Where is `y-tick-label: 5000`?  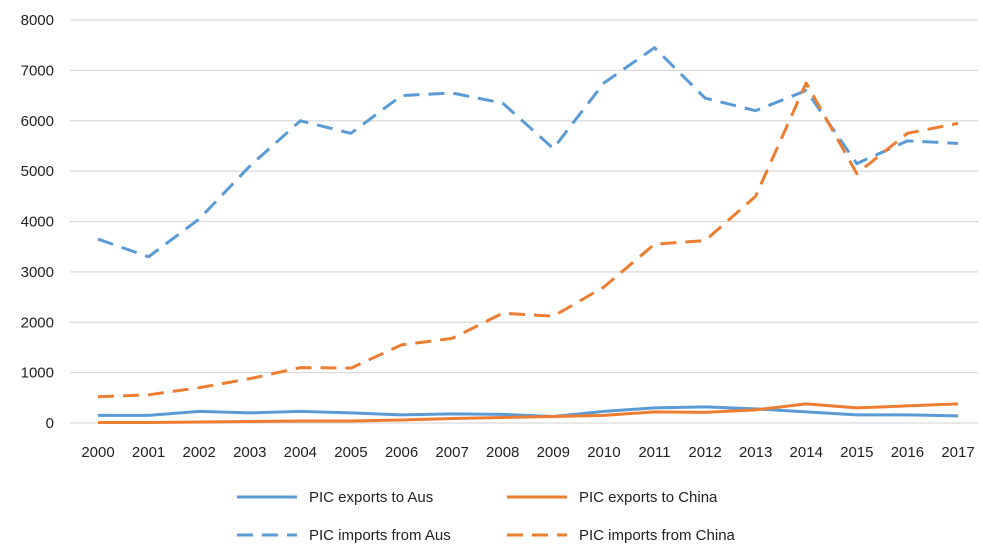
y-tick-label: 5000 is located at coordinates (37, 171).